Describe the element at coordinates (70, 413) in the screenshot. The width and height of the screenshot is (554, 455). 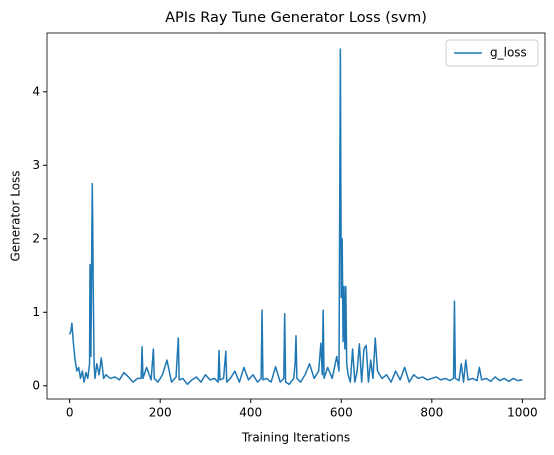
I see `x-tick-label: 0` at that location.